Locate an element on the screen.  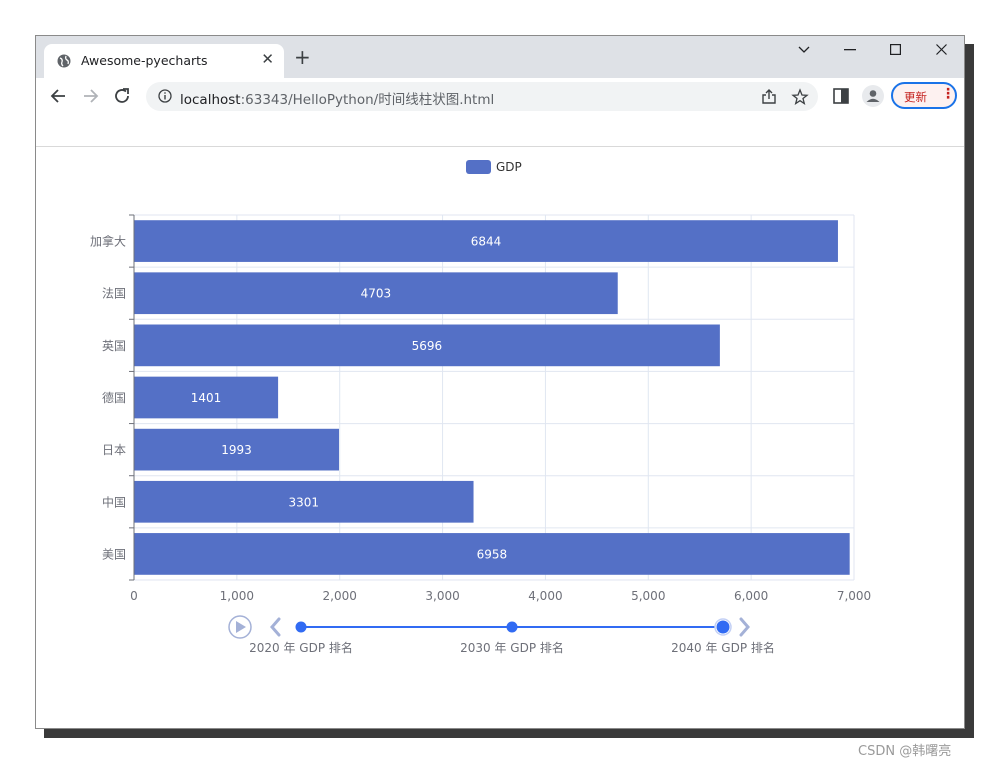
y-category-label: 英国 is located at coordinates (114, 346).